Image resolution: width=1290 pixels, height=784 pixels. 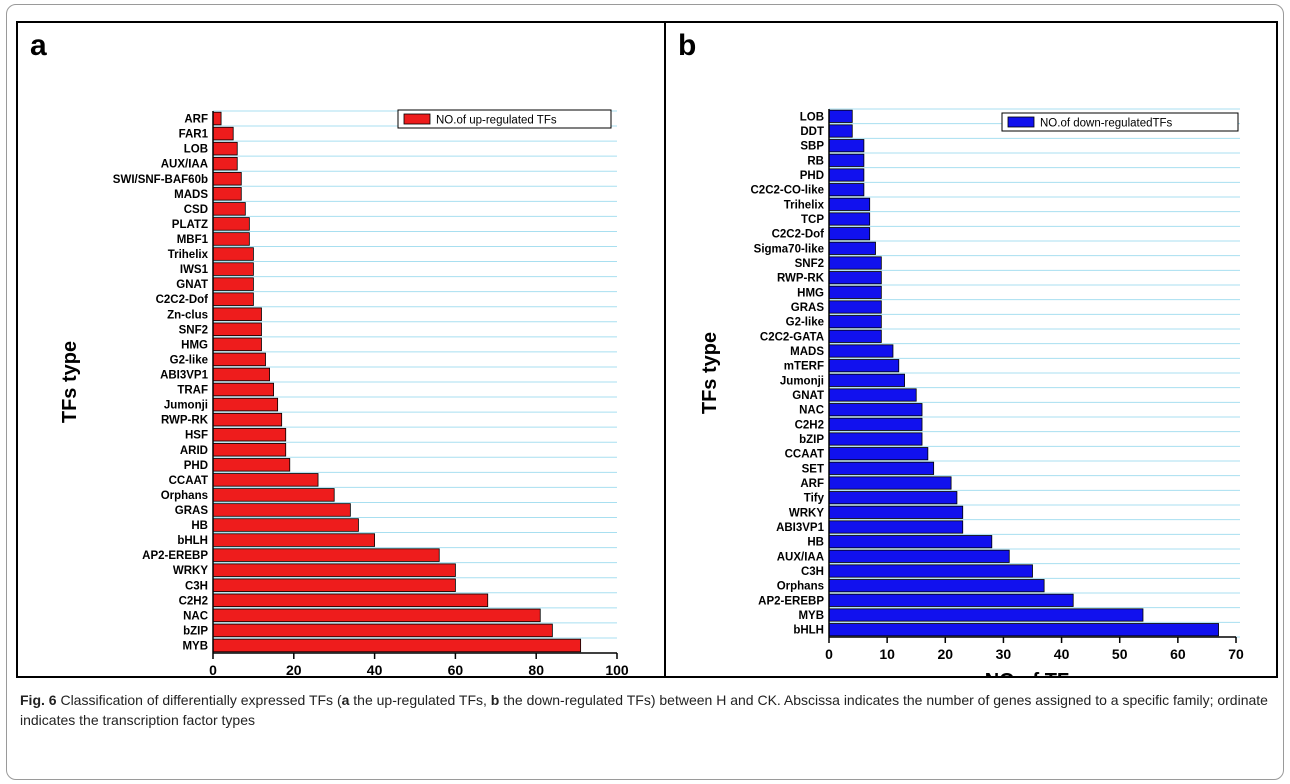 I want to click on category-label: bZIP, so click(x=811, y=440).